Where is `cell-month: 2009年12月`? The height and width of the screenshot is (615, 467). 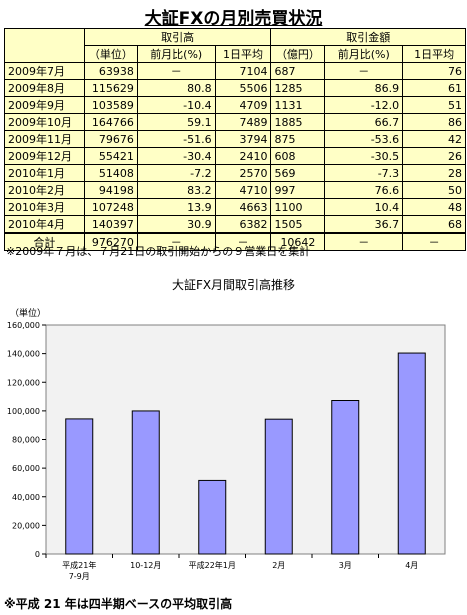 cell-month: 2009年12月 is located at coordinates (44, 156).